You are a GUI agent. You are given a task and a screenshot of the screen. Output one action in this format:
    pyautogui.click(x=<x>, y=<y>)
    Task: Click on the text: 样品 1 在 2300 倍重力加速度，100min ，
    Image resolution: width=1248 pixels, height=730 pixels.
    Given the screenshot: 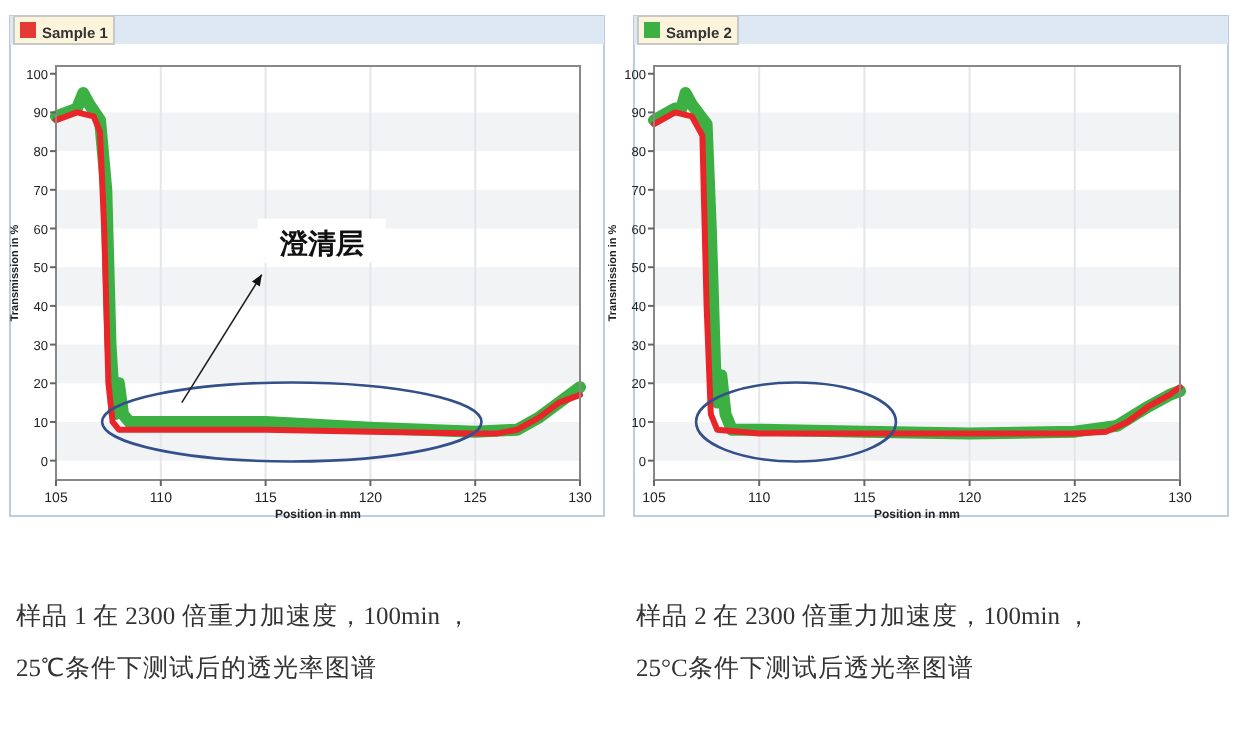 What is the action you would take?
    pyautogui.click(x=244, y=615)
    